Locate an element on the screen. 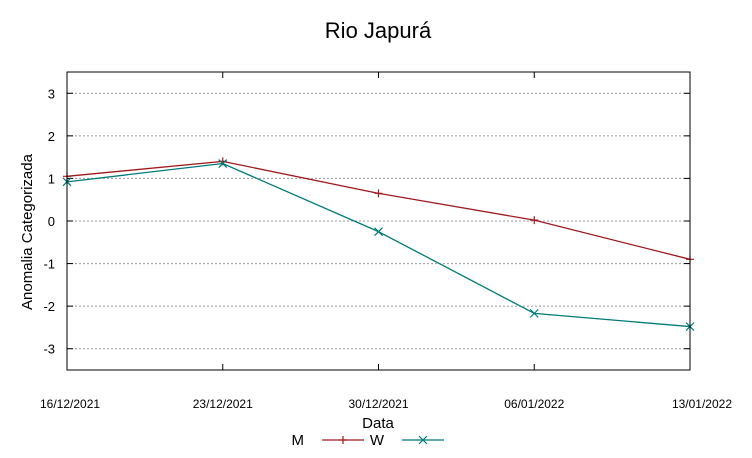  y-tick-label: 0 is located at coordinates (51, 221).